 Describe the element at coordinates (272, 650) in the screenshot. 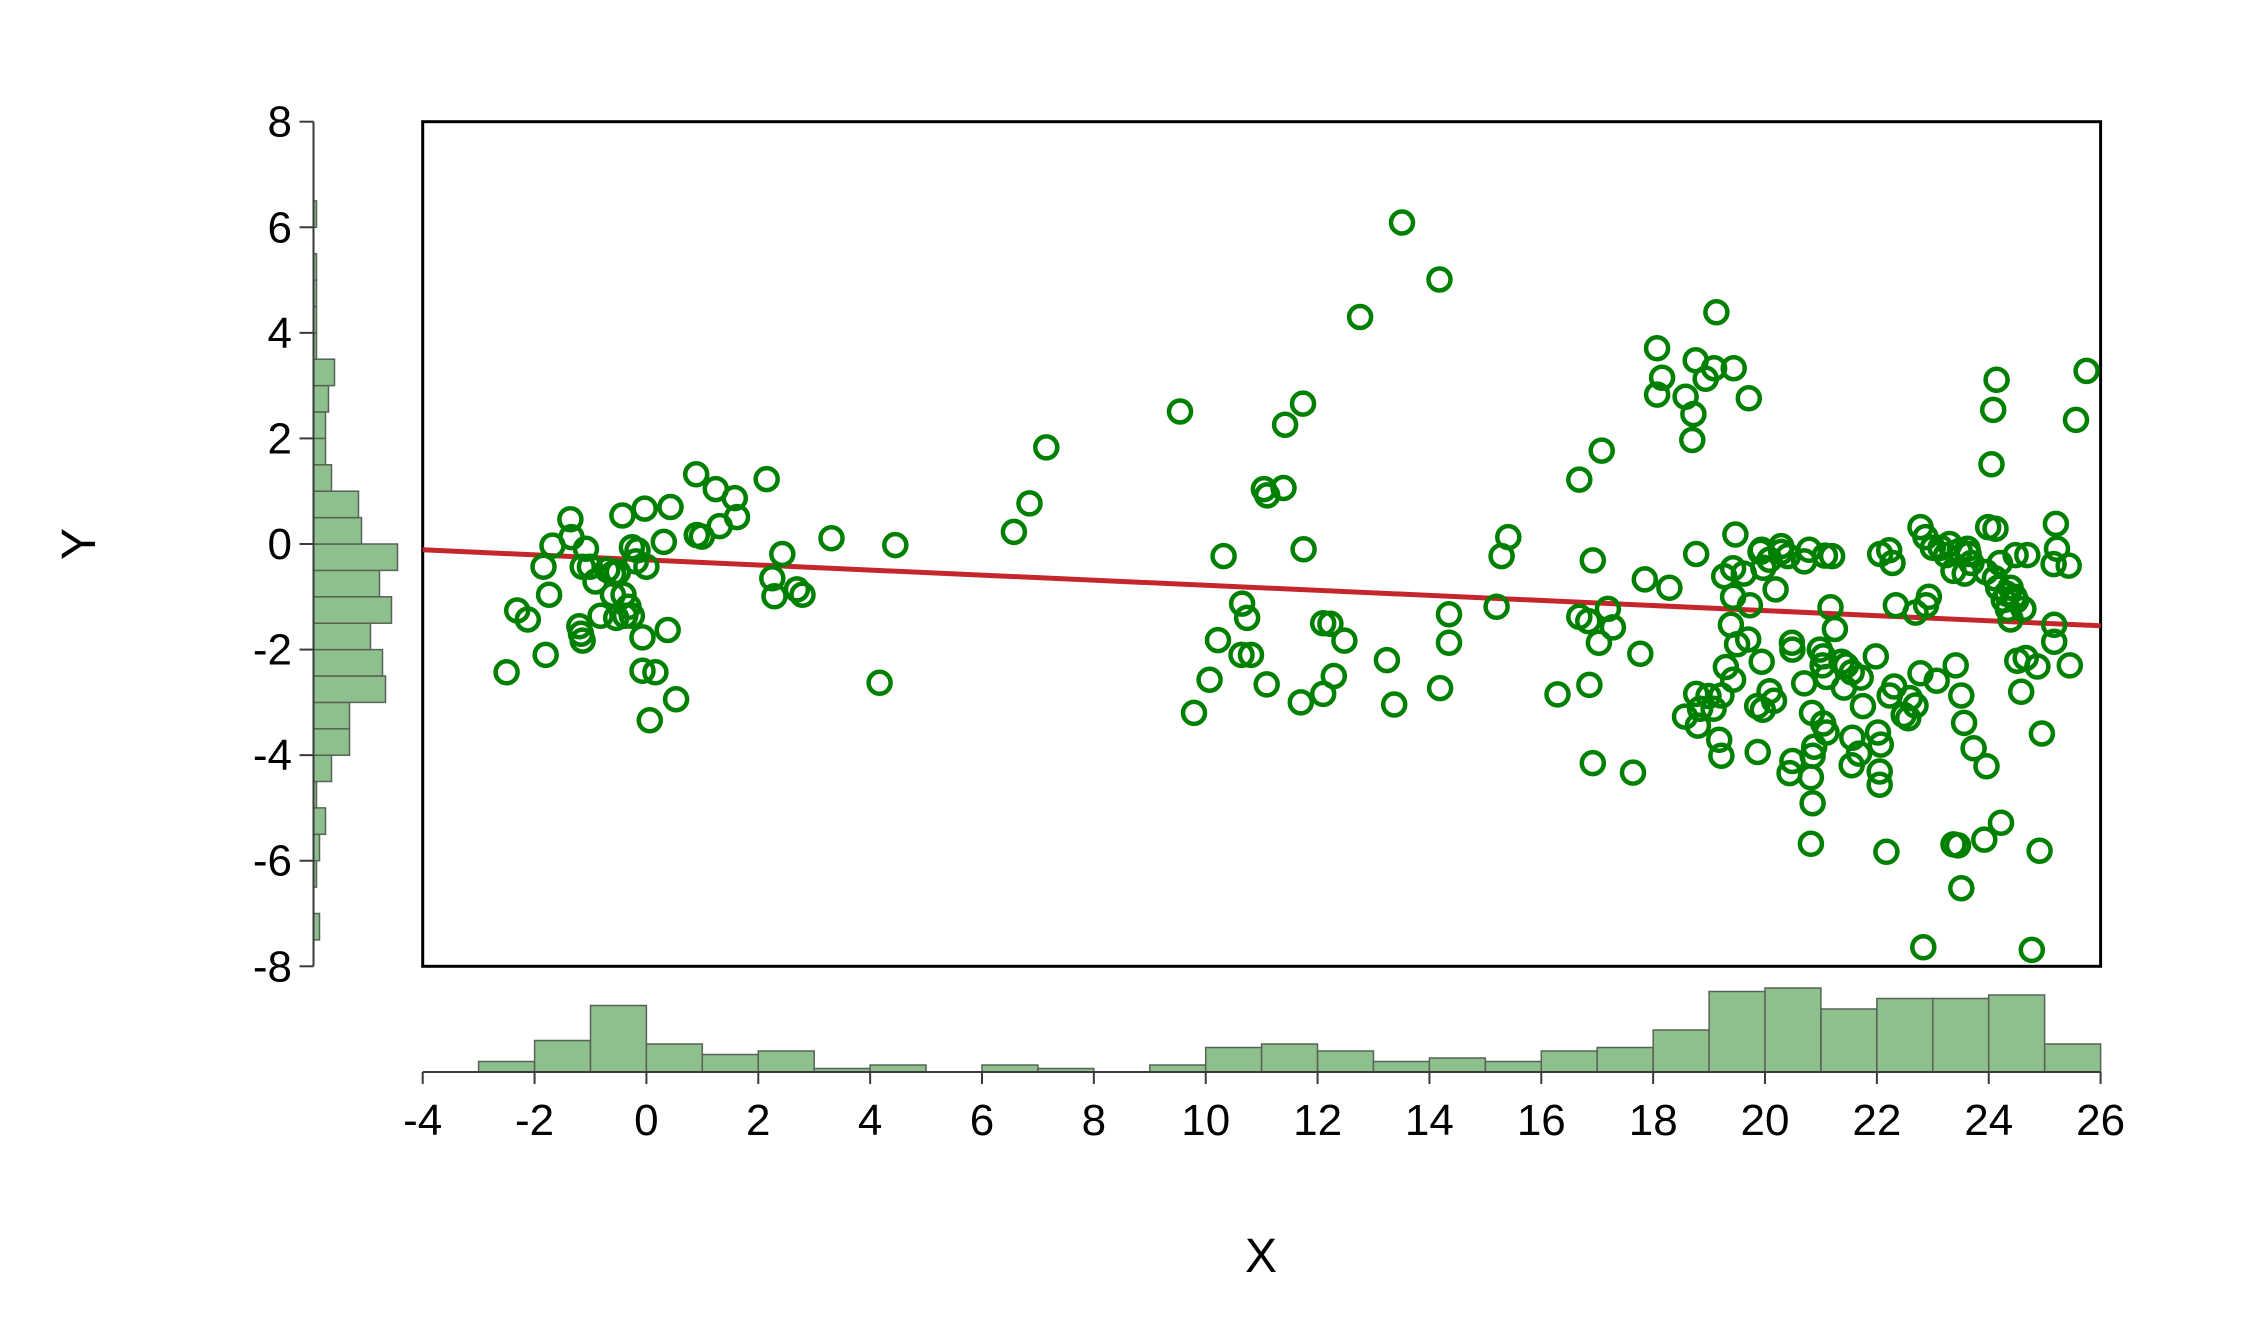

I see `y-tick-label: -2` at that location.